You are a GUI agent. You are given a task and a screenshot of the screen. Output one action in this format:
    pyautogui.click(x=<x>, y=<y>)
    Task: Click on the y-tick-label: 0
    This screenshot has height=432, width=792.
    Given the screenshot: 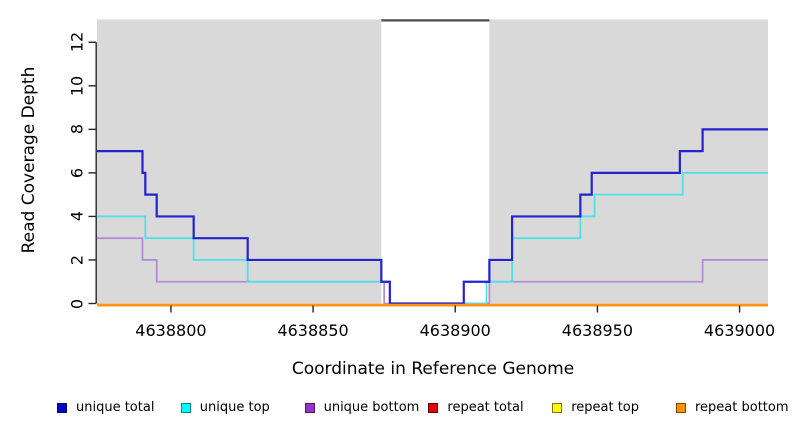 What is the action you would take?
    pyautogui.click(x=77, y=303)
    